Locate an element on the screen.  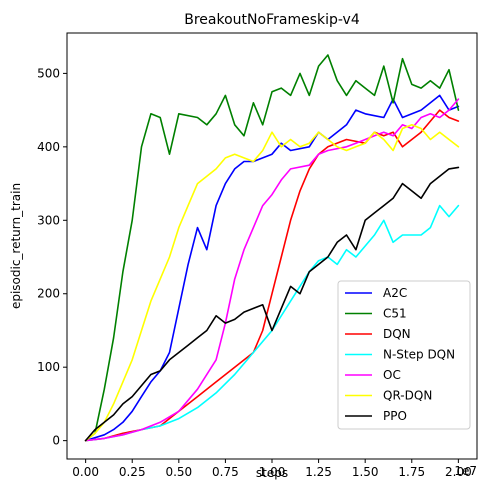
chart-title: BreakoutNoFrameskip-v4 is located at coordinates (272, 20).